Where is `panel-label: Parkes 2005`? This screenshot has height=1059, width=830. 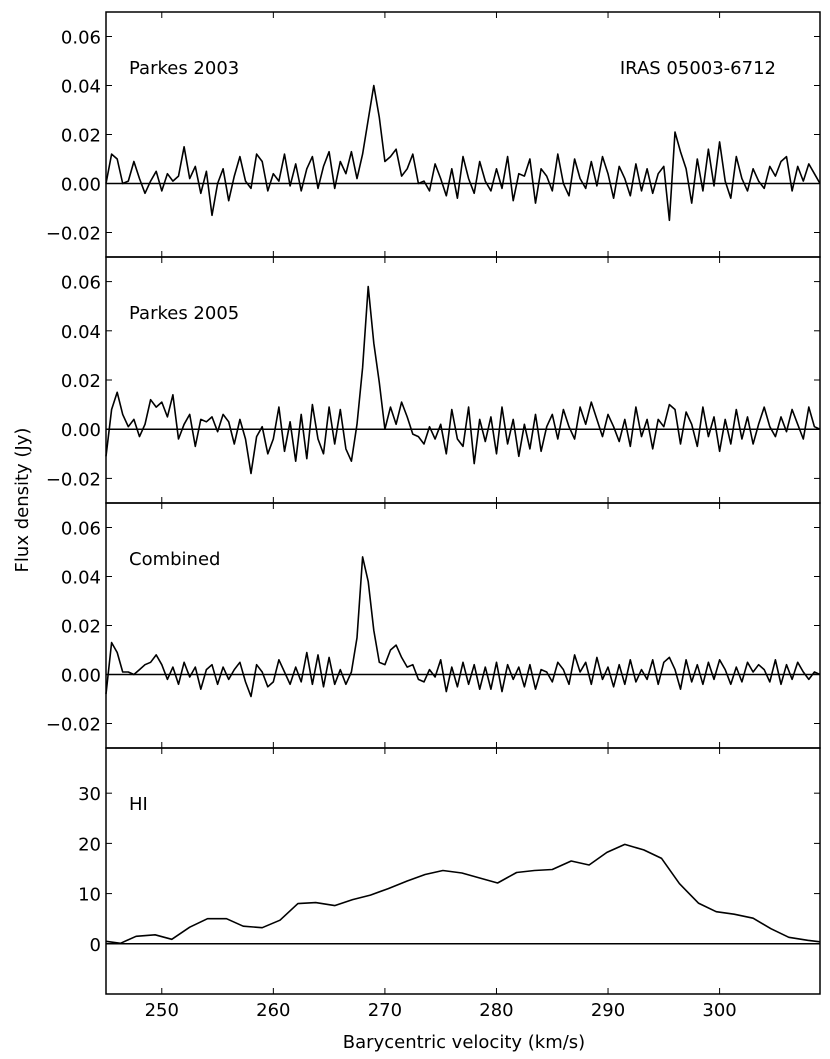
panel-label: Parkes 2005 is located at coordinates (184, 313).